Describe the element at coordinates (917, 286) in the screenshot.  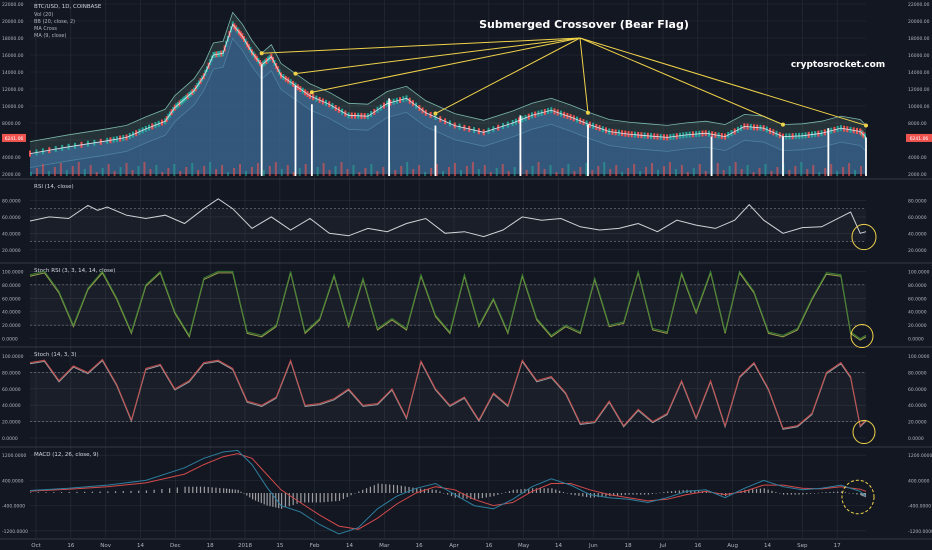
I see `y-tick-label-right: 80.0000` at that location.